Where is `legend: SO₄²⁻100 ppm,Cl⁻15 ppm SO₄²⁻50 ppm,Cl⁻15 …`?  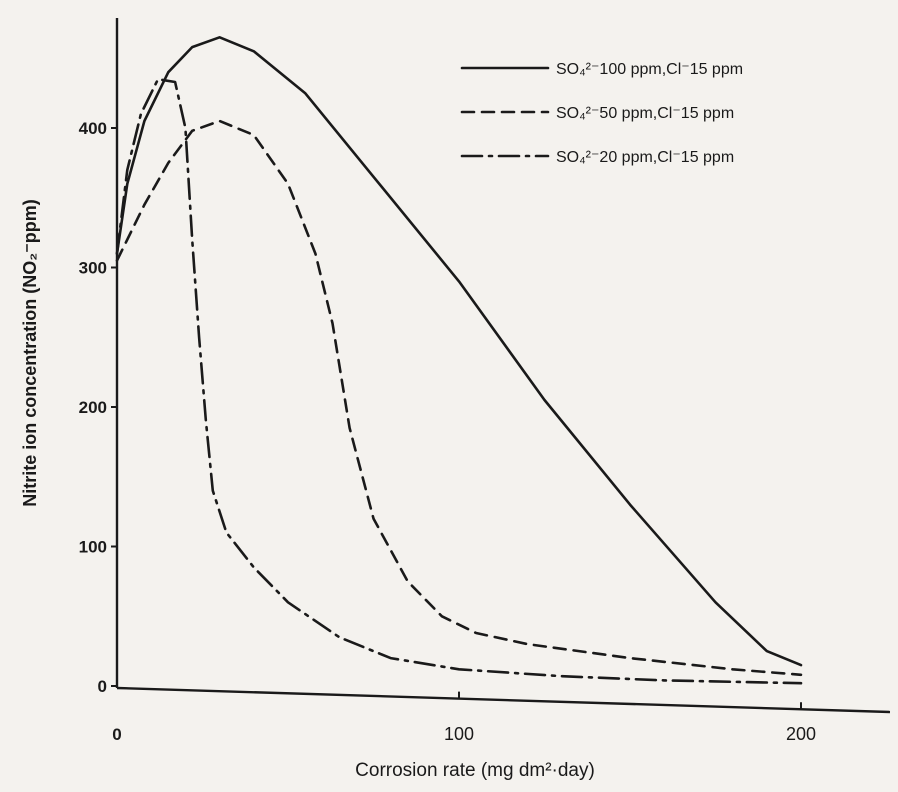
legend: SO₄²⁻100 ppm,Cl⁻15 ppm SO₄²⁻50 ppm,Cl⁻15 … is located at coordinates (601, 113).